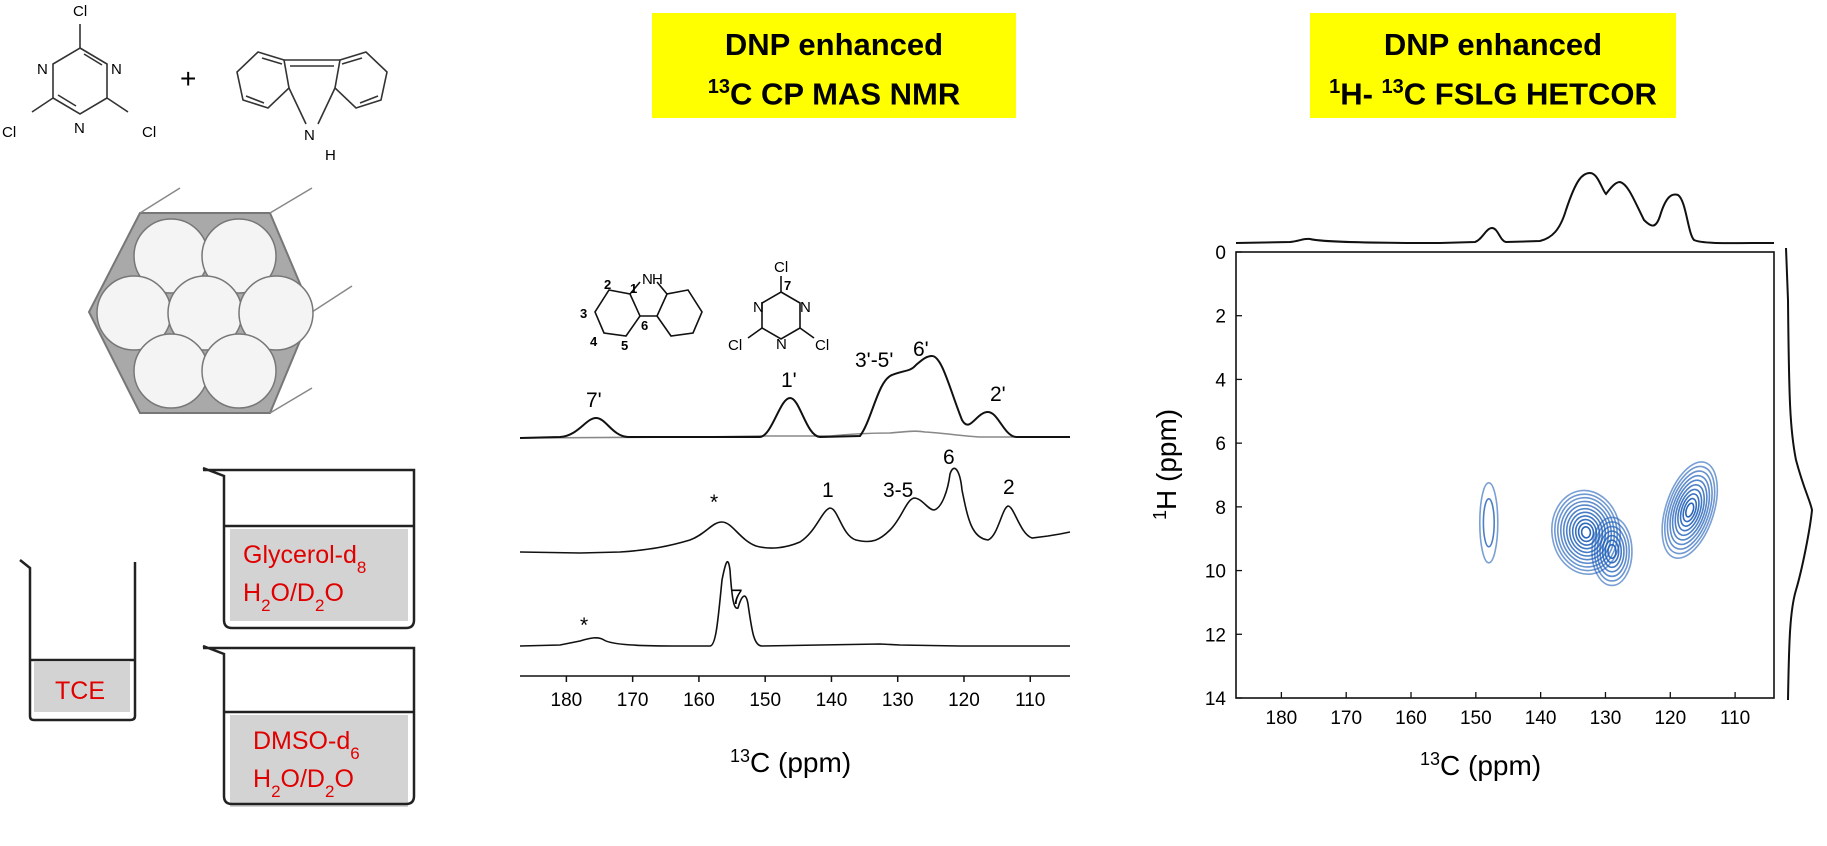 This screenshot has width=1827, height=846. Describe the element at coordinates (306, 745) in the screenshot. I see `dmso-label: DMSO-d6` at that location.